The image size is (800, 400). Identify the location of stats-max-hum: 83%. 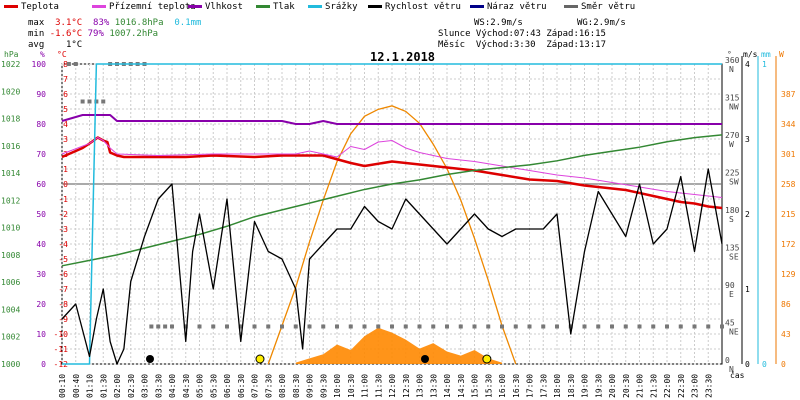
(101, 23).